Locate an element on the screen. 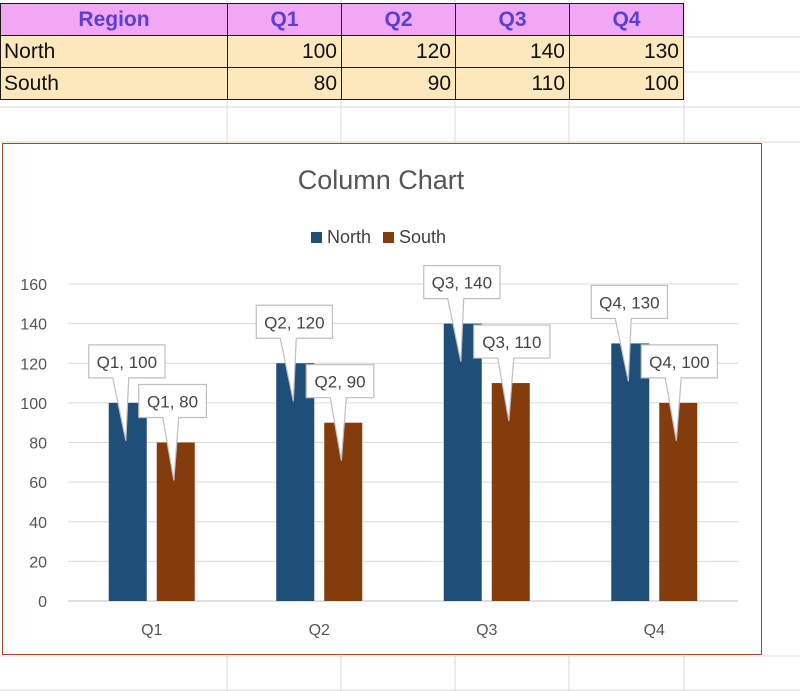 The width and height of the screenshot is (800, 691). legend-label-north: North is located at coordinates (349, 237).